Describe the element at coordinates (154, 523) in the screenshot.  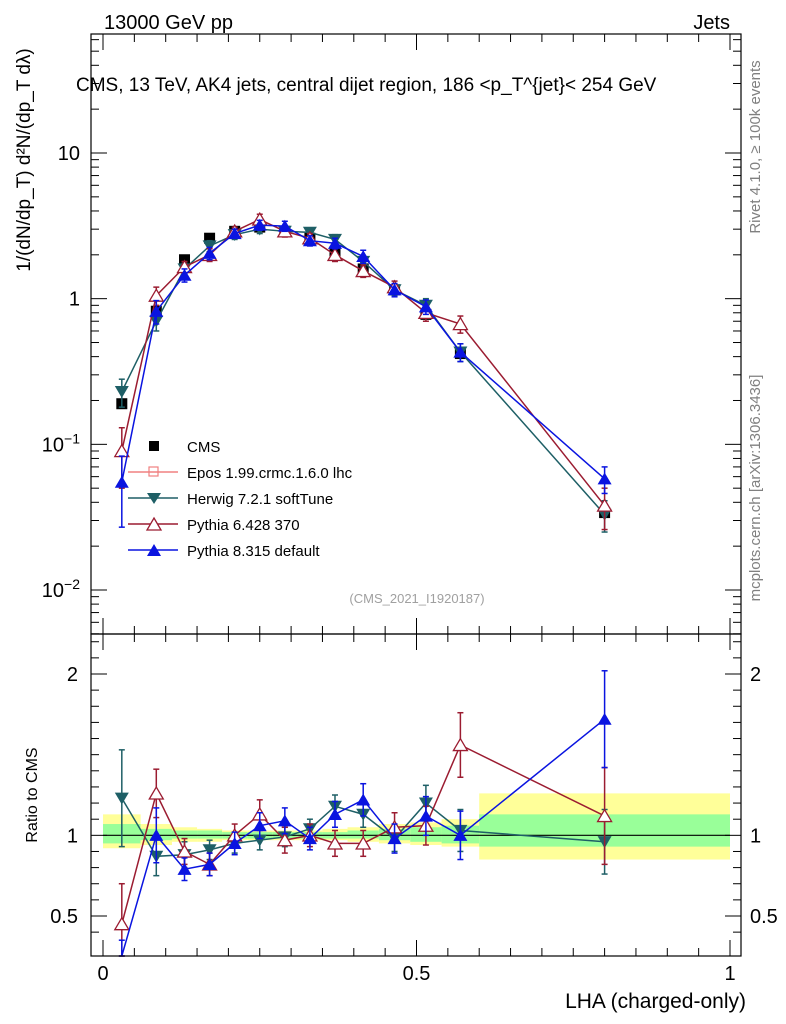
I see `legend-marker-pythia6` at that location.